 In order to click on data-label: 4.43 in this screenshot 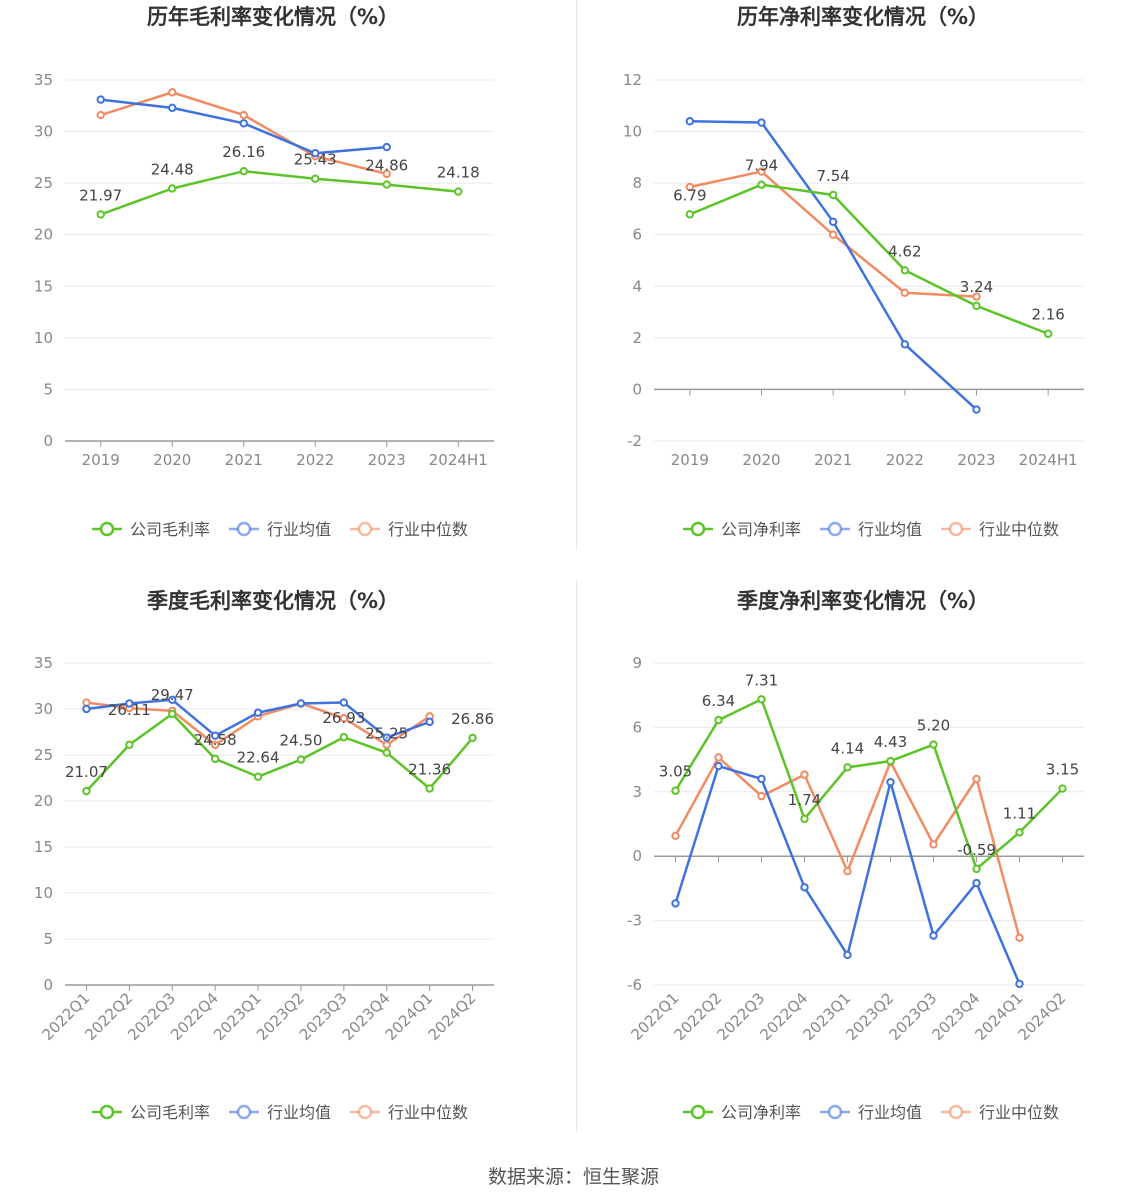, I will do `click(890, 742)`.